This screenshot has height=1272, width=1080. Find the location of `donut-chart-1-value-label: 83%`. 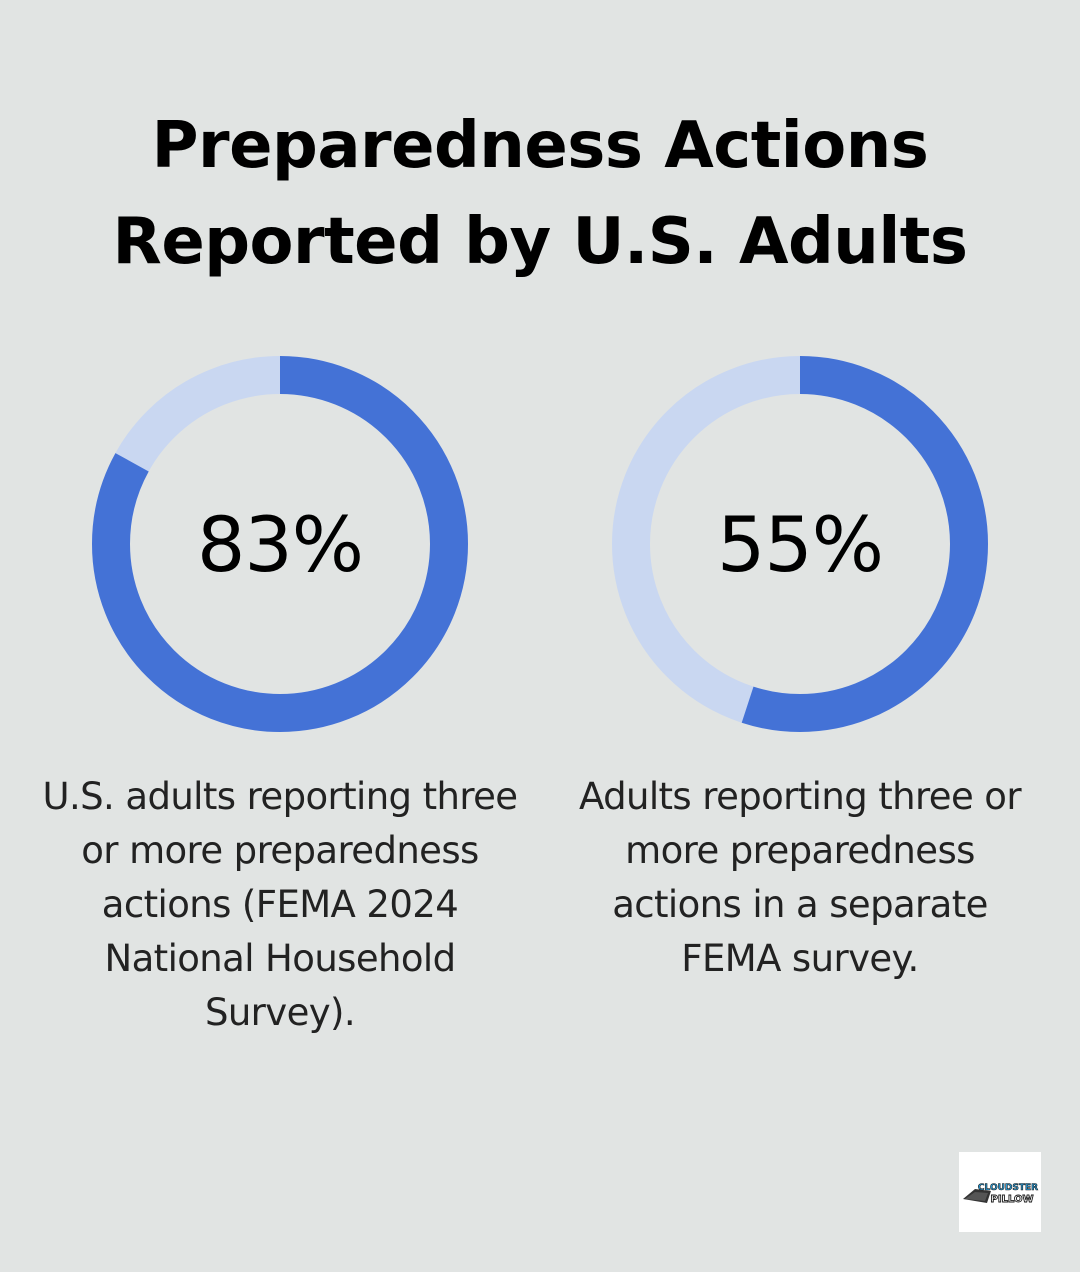

donut-chart-1-value-label: 83% is located at coordinates (280, 544).